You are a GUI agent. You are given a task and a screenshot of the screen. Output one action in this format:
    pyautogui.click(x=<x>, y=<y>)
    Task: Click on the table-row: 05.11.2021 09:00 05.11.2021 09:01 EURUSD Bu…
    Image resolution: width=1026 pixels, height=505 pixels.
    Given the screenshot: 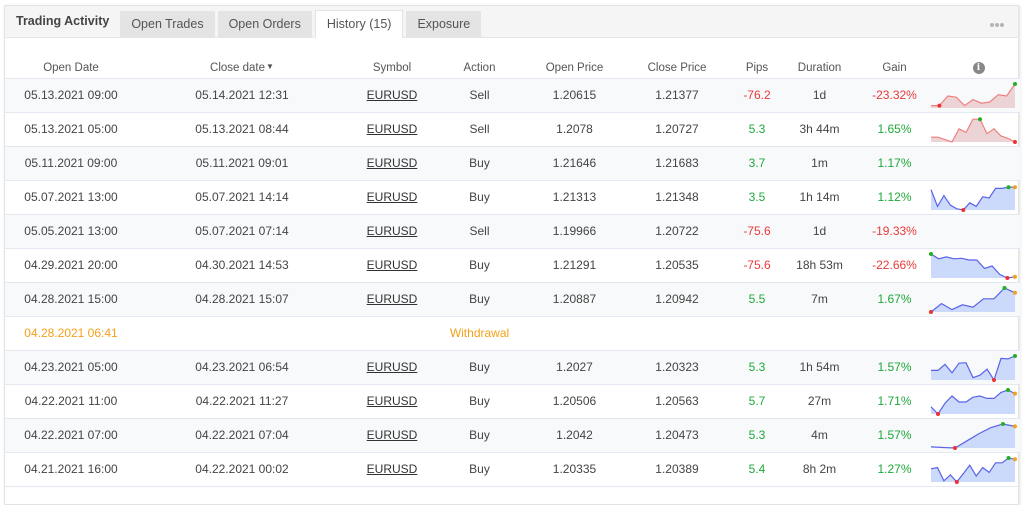 What is the action you would take?
    pyautogui.click(x=512, y=163)
    